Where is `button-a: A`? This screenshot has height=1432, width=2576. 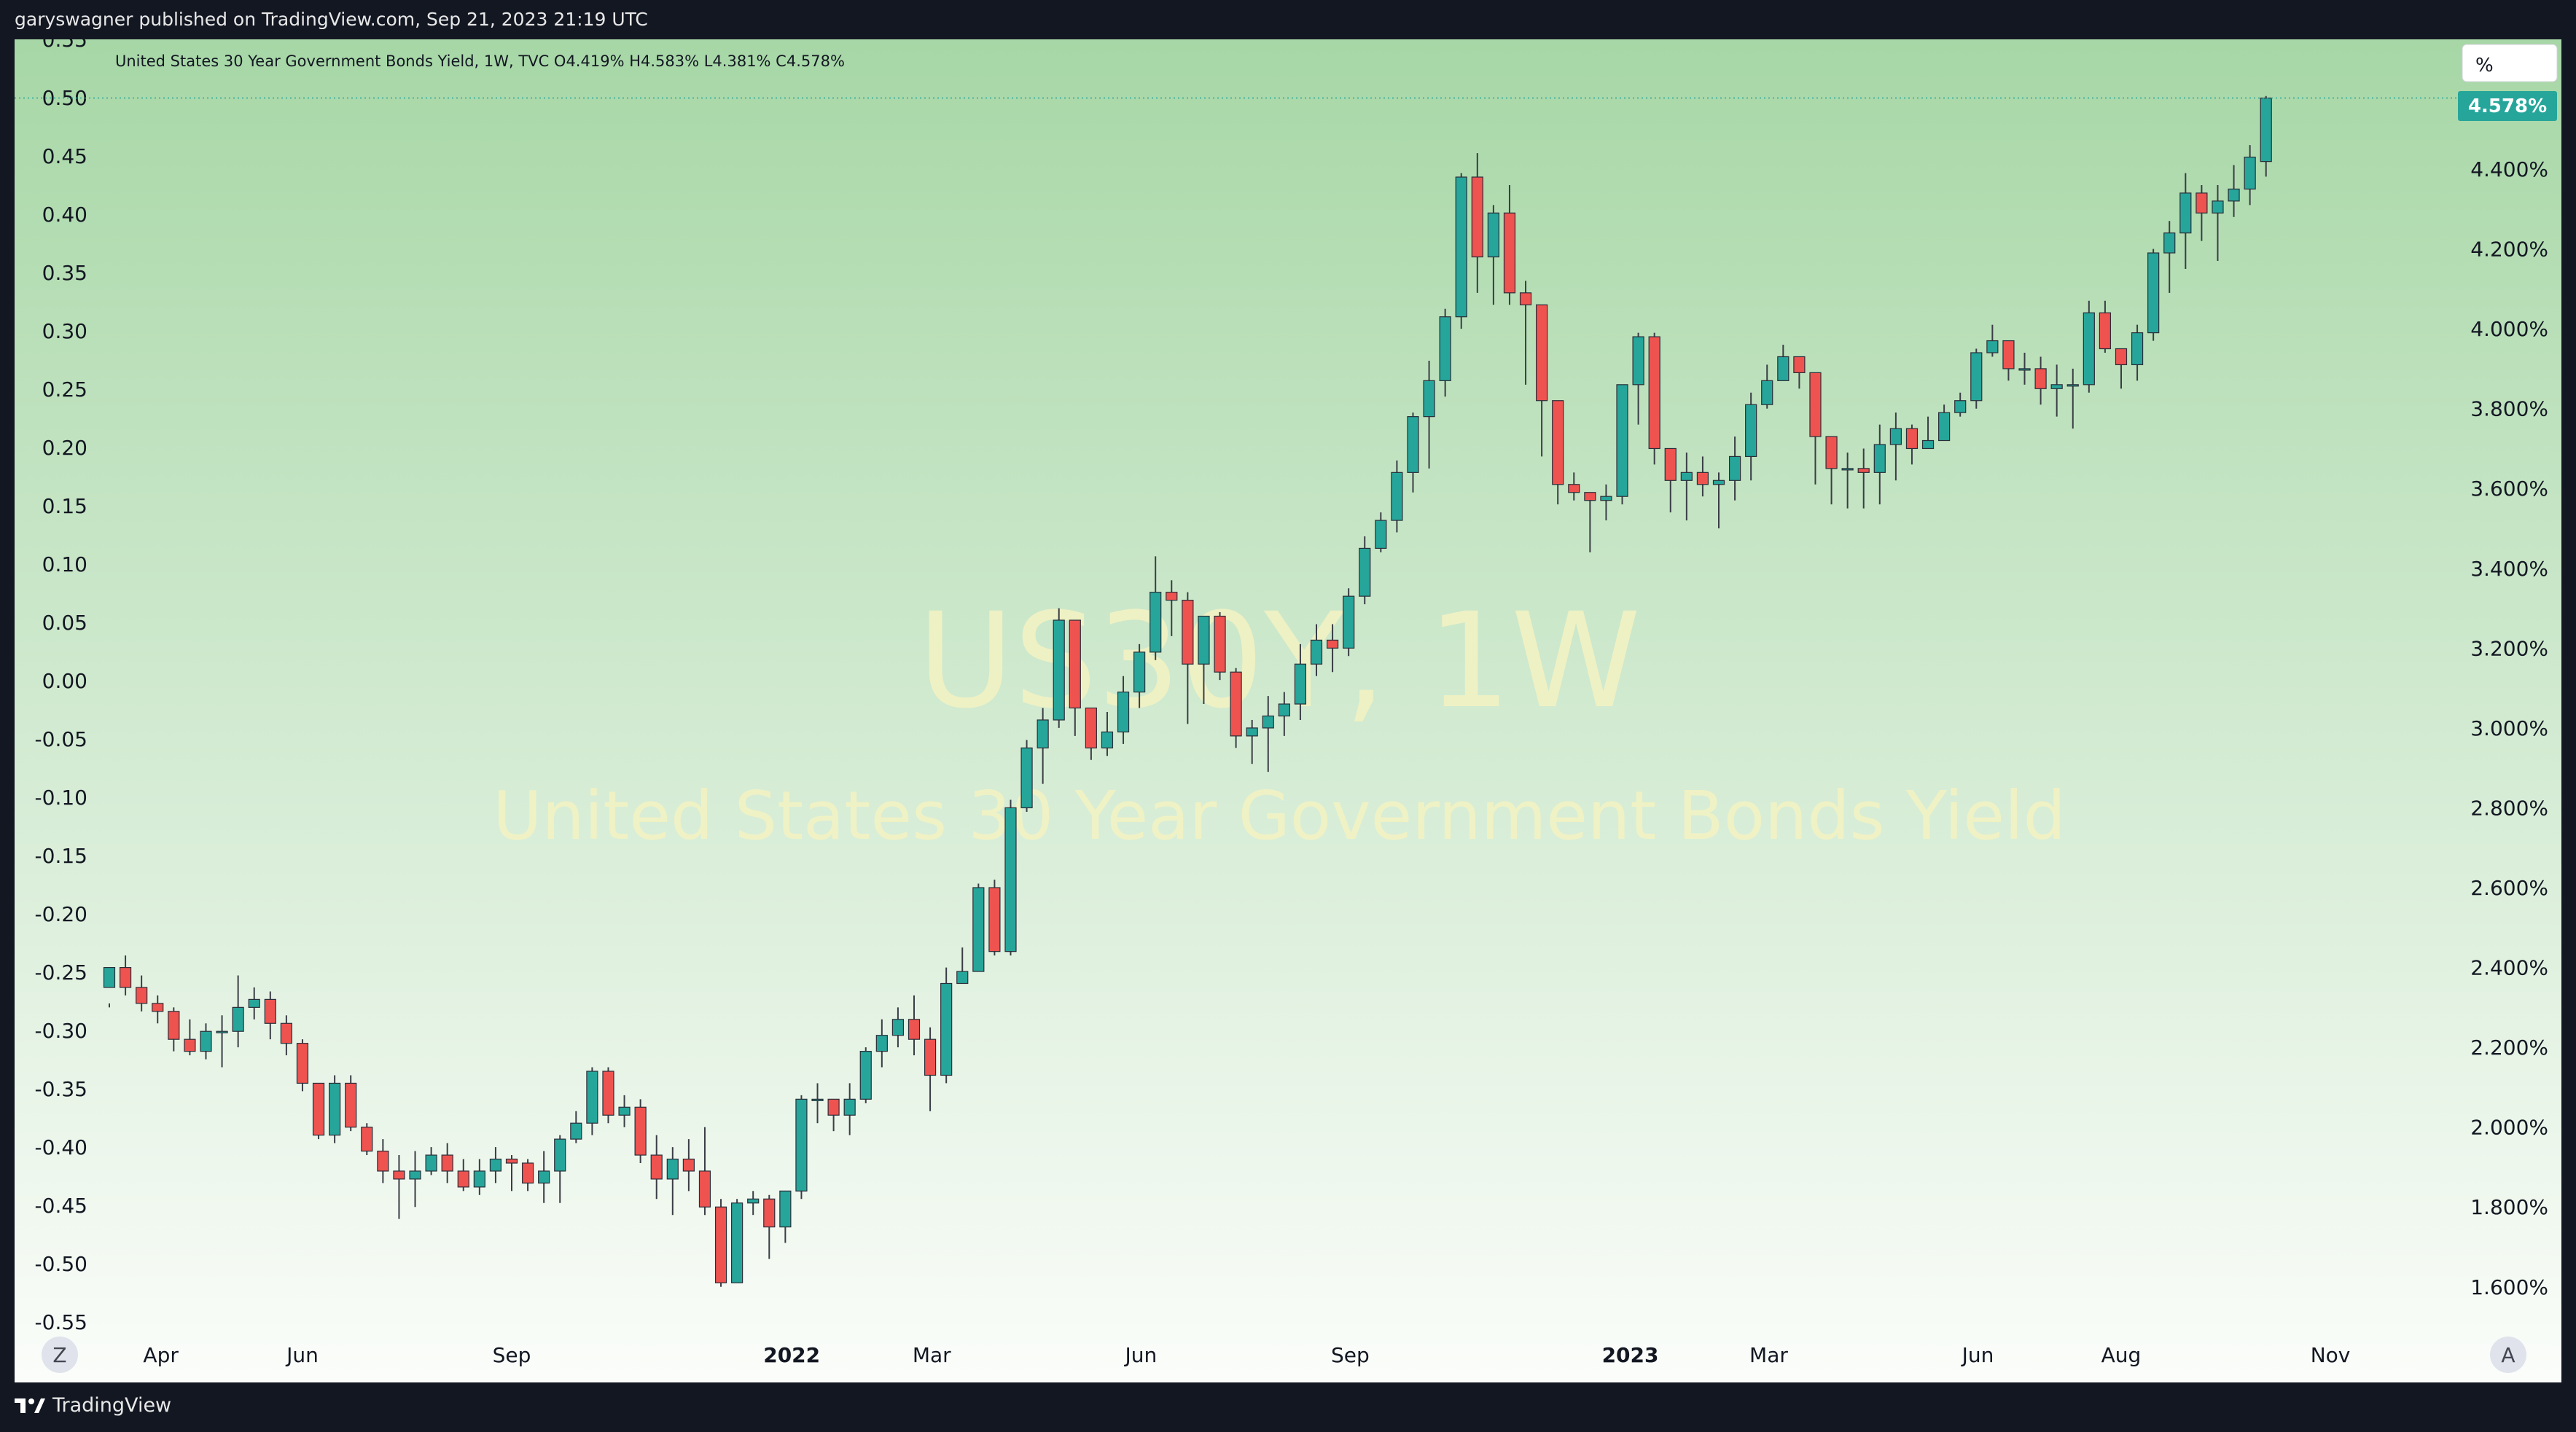
button-a: A is located at coordinates (2508, 1355).